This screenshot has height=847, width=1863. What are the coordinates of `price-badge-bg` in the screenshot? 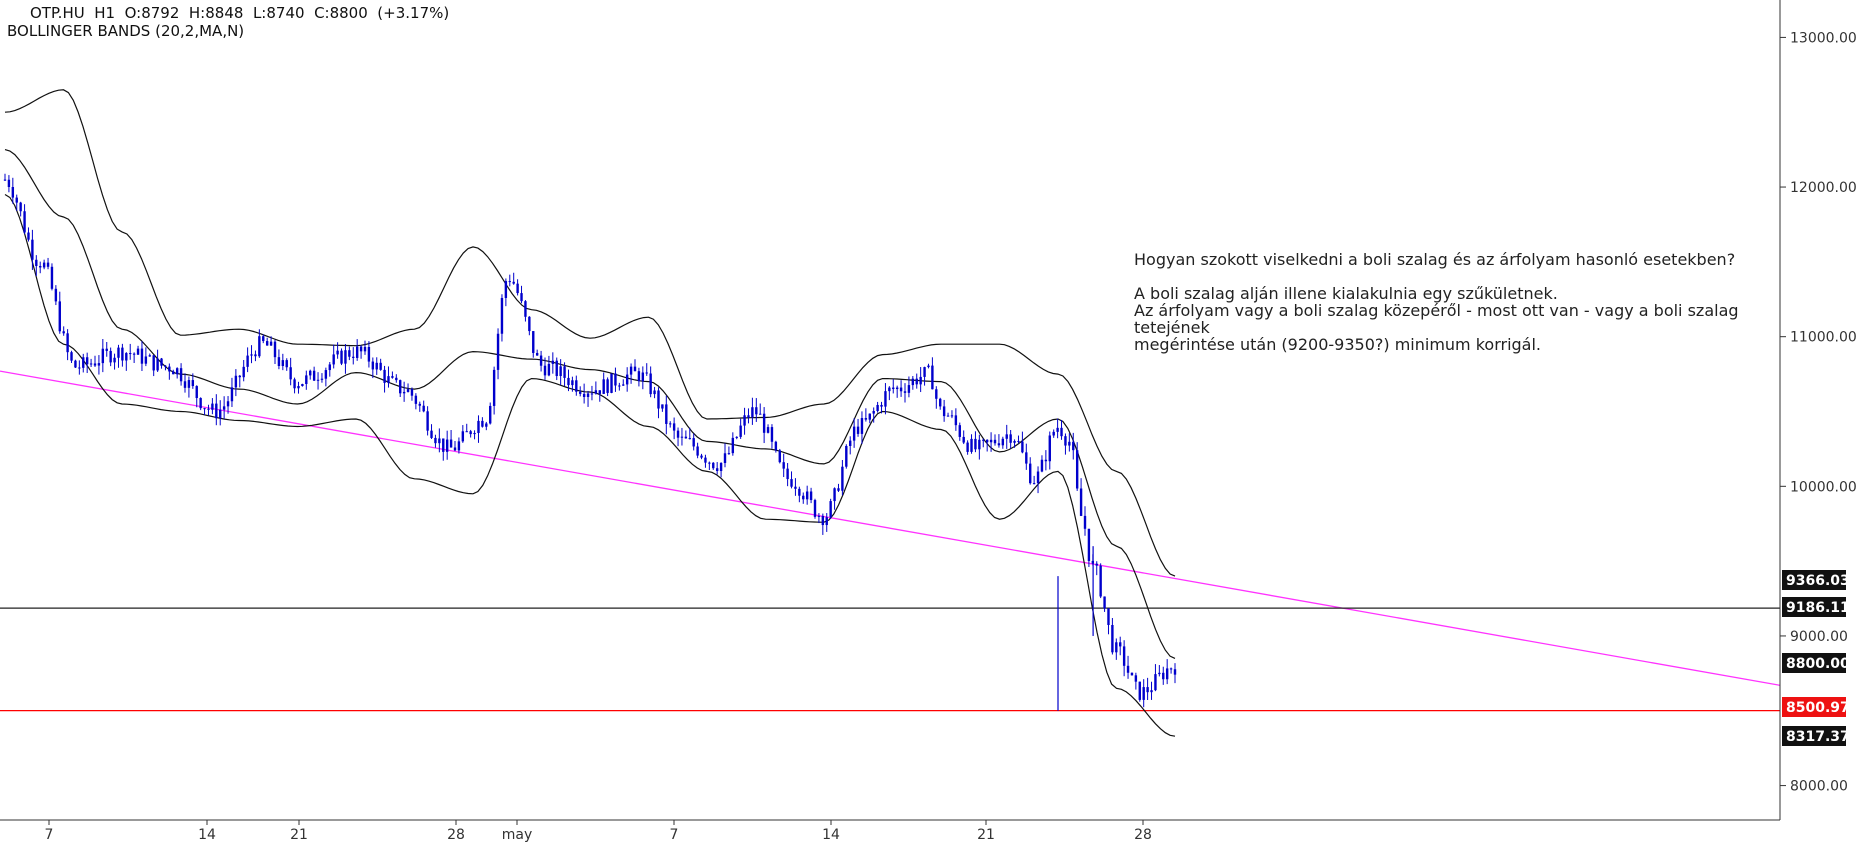 It's located at (1814, 736).